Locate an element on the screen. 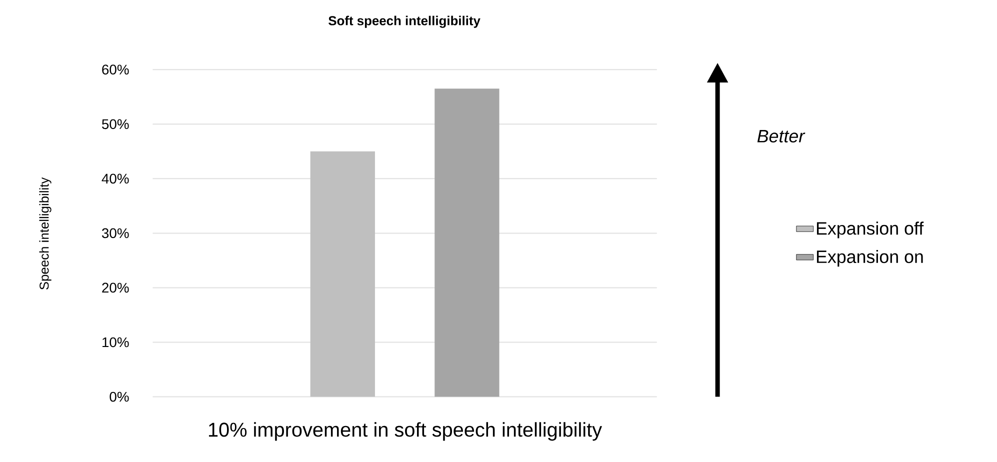 The width and height of the screenshot is (997, 462). y-tick-label: 10% is located at coordinates (115, 342).